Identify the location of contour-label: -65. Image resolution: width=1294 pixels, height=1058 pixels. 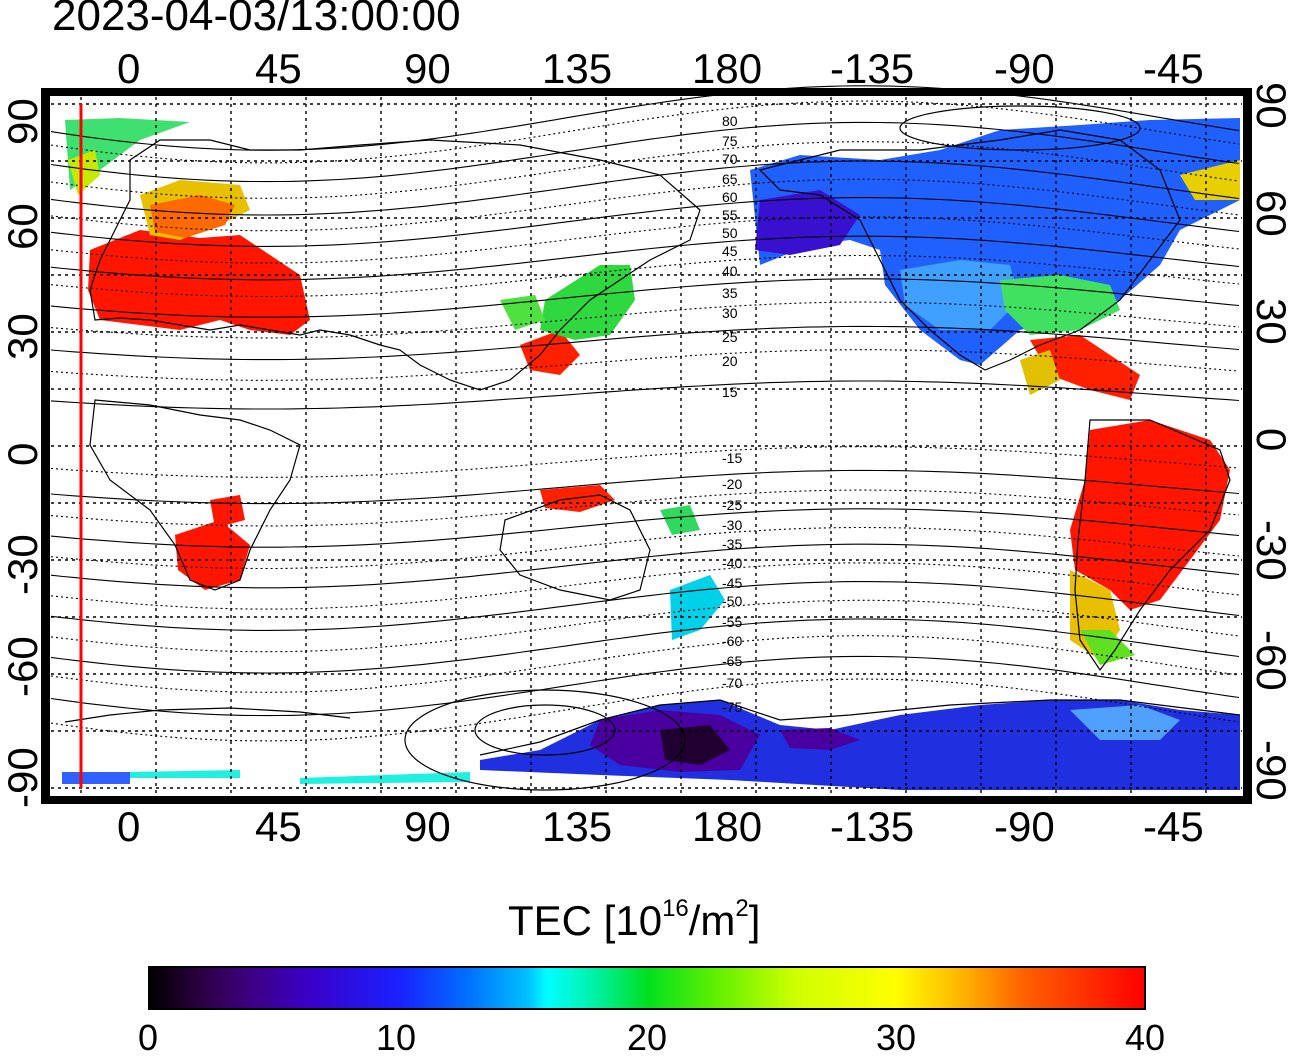
(732, 661).